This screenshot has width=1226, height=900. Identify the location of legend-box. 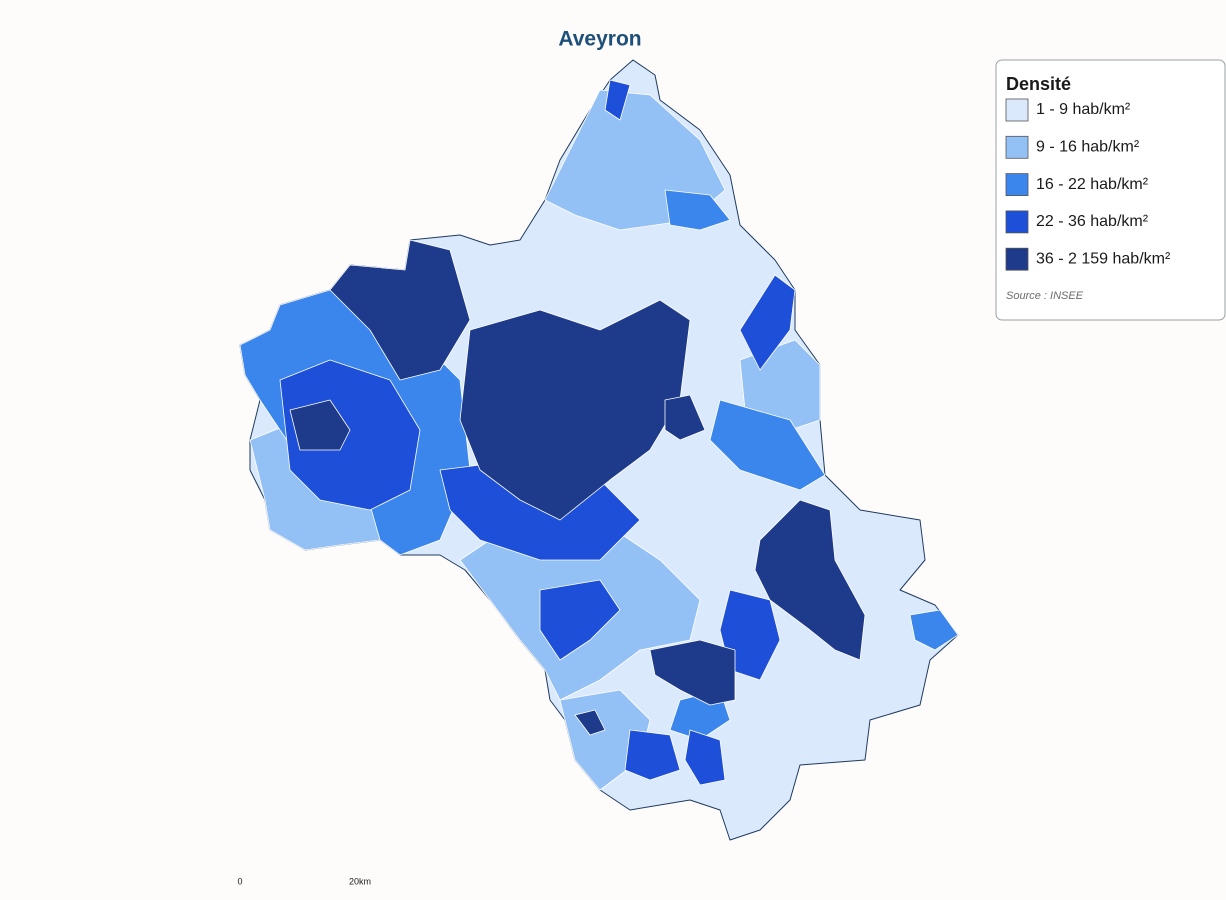
(1110, 190).